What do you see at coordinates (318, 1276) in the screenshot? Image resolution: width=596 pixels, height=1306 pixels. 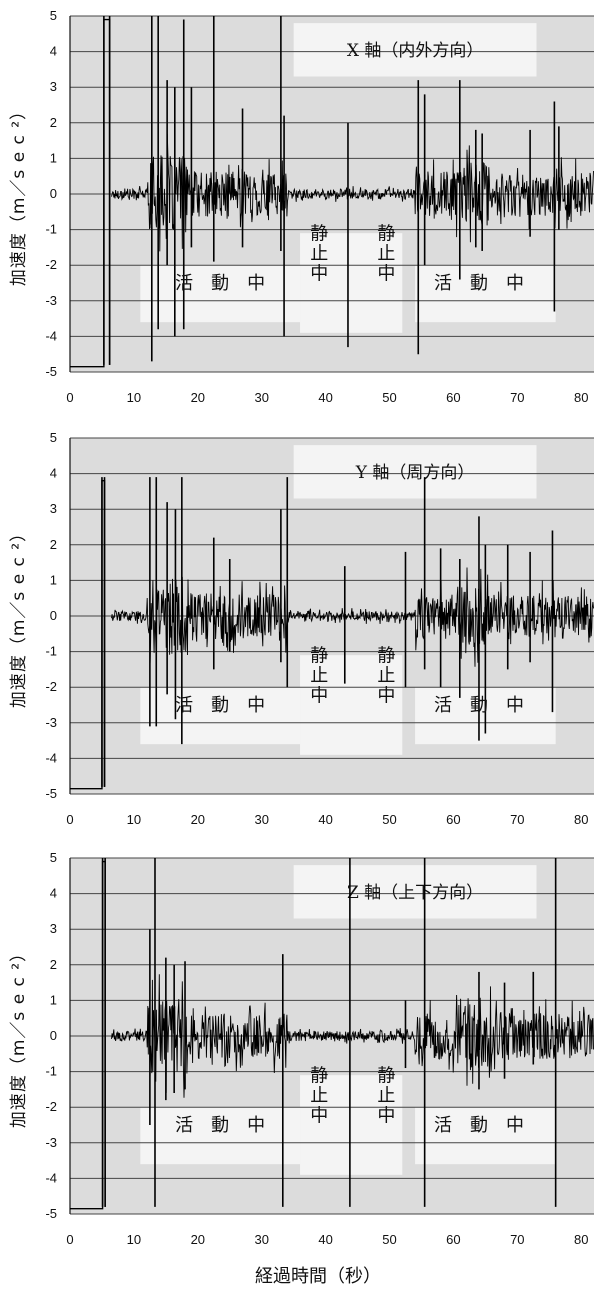 I see `x-axis-label: 経過時間（秒）` at bounding box center [318, 1276].